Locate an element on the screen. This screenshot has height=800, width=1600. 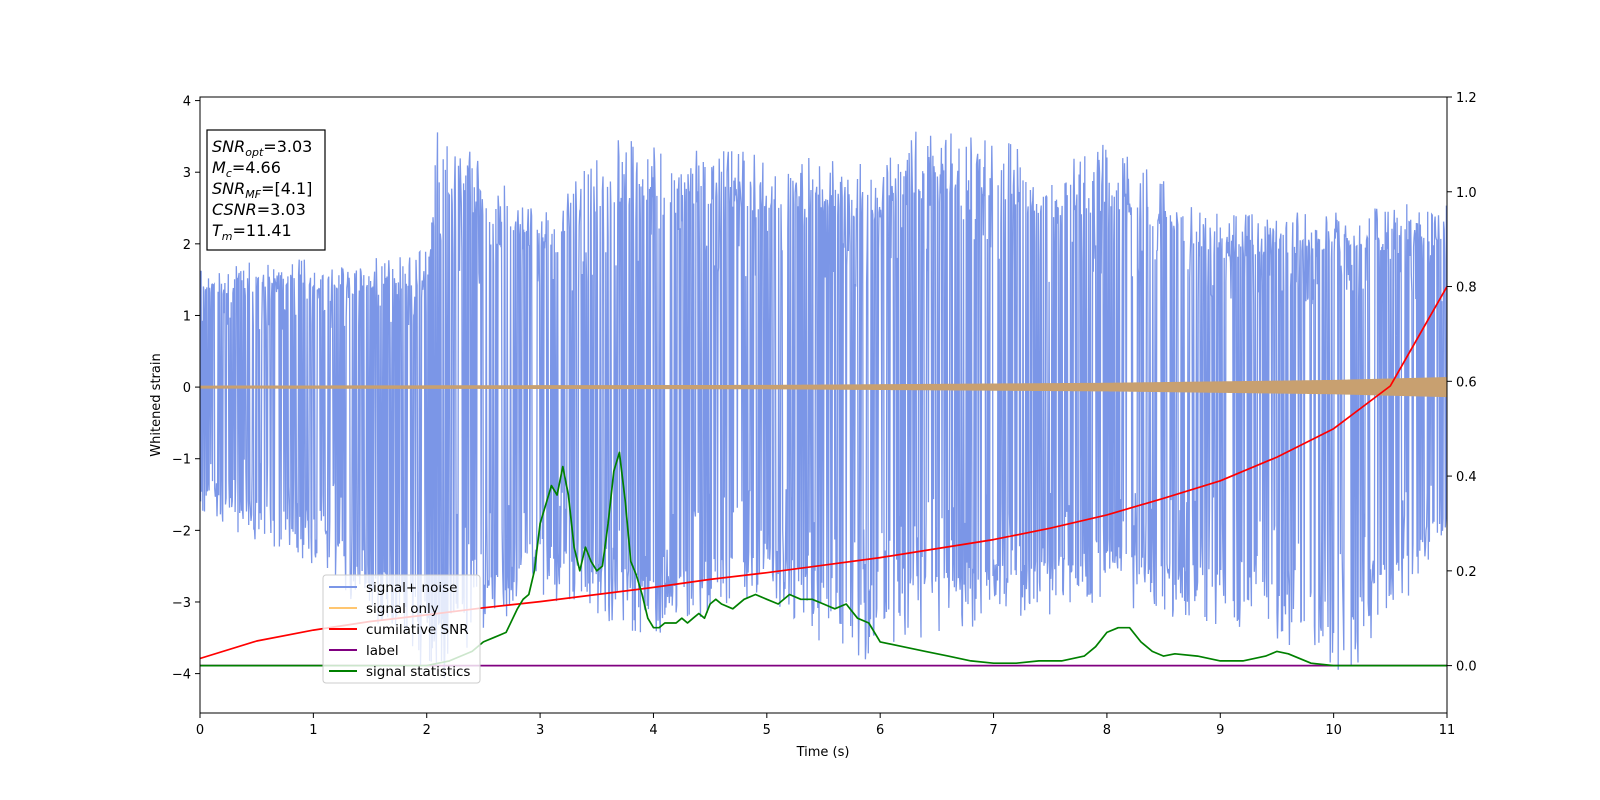
y2-tick-label: 0.2 is located at coordinates (1466, 572).